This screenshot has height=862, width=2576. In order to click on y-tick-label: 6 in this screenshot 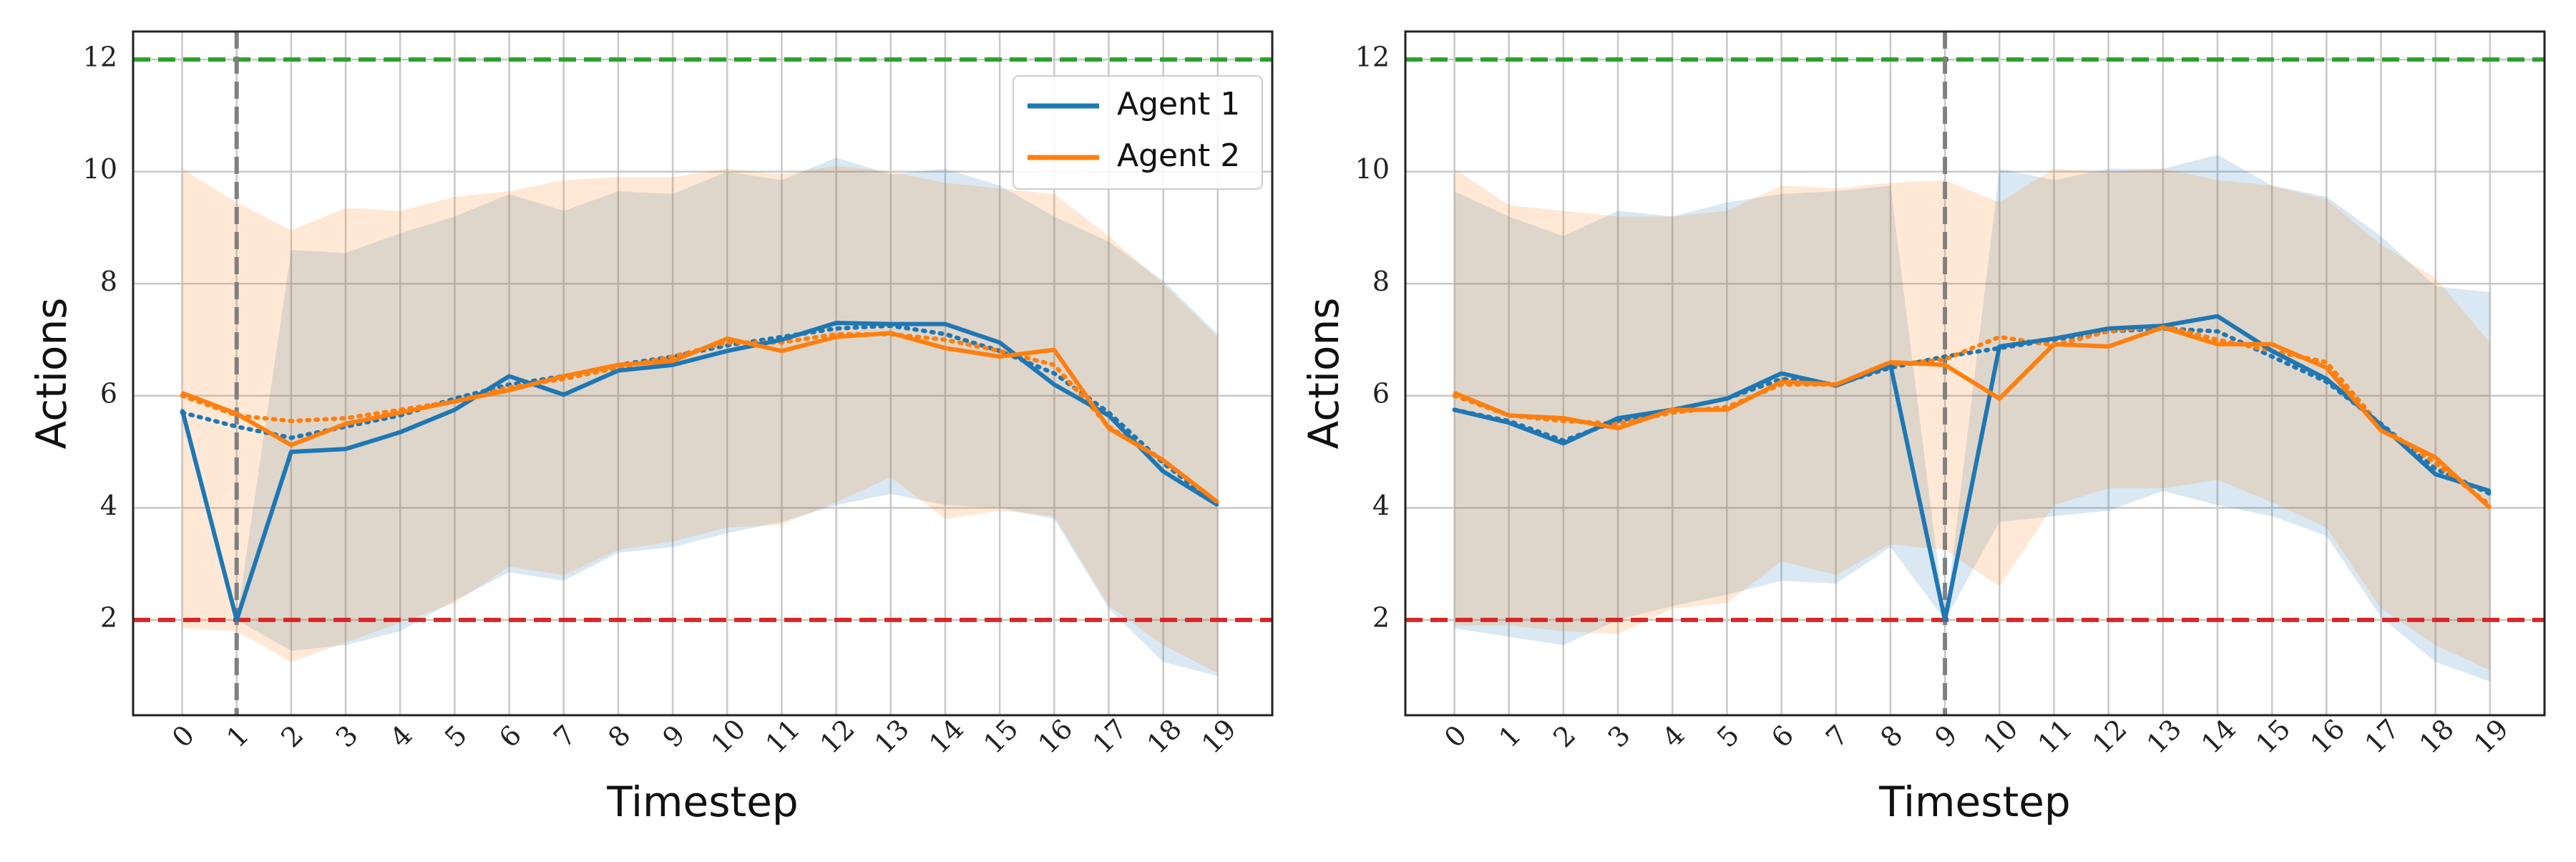, I will do `click(108, 393)`.